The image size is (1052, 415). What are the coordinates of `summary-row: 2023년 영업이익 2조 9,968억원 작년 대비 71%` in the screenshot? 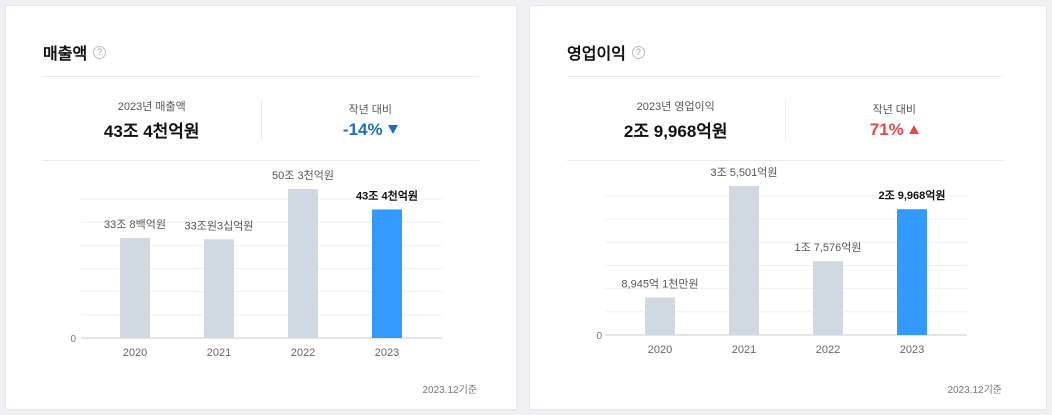 It's located at (785, 120).